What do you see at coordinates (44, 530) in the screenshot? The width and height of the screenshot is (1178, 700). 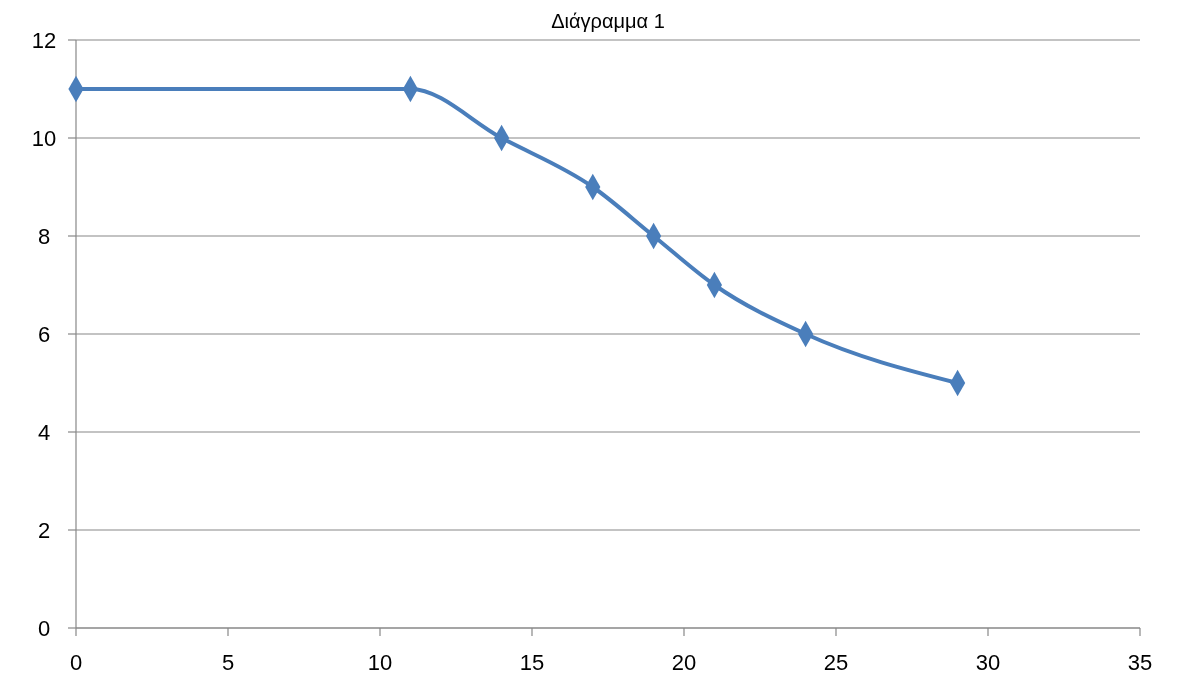 I see `y-tick-label: 2` at bounding box center [44, 530].